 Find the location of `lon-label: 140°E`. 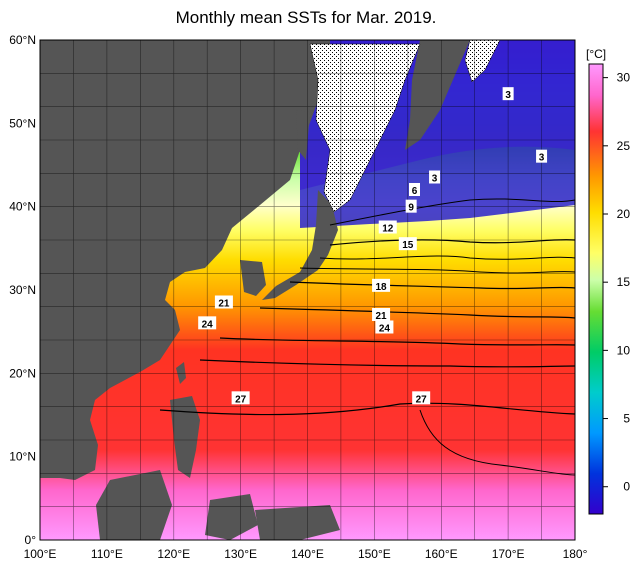

lon-label: 140°E is located at coordinates (307, 554).